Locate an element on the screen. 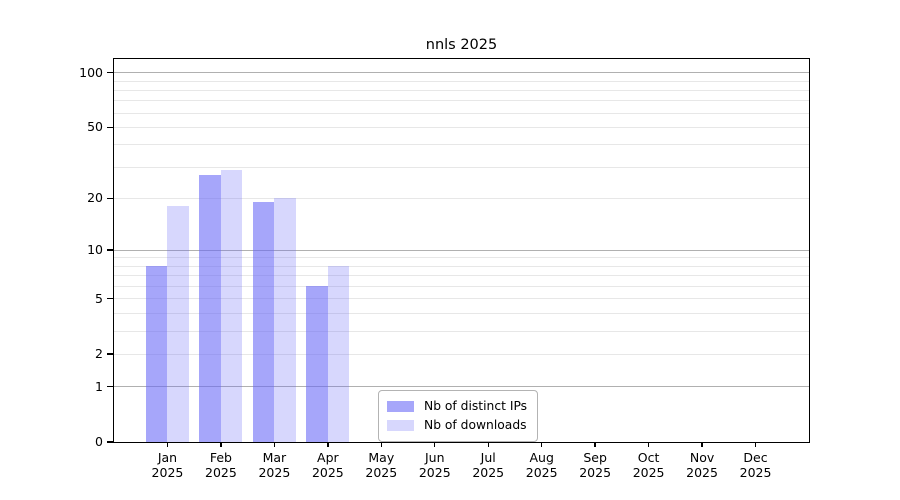 This screenshot has height=500, width=900. bar-downloads-mar is located at coordinates (285, 320).